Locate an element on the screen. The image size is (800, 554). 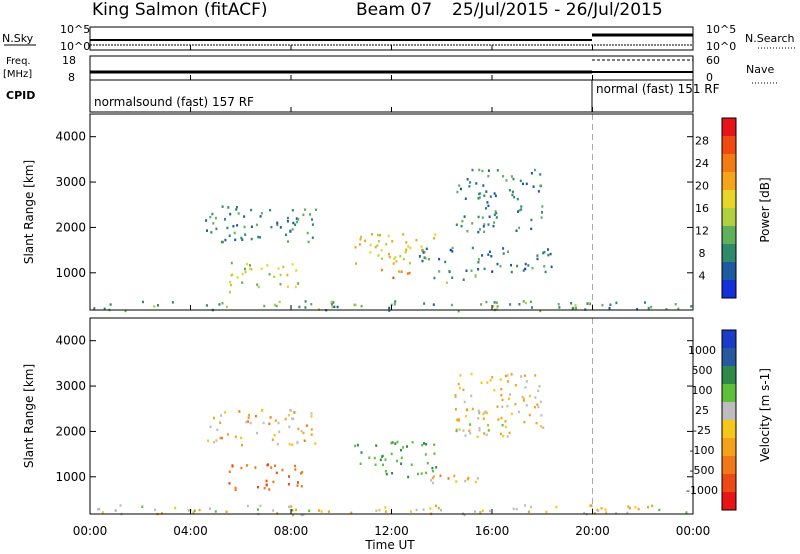
cbar-tick: 12 is located at coordinates (702, 231).